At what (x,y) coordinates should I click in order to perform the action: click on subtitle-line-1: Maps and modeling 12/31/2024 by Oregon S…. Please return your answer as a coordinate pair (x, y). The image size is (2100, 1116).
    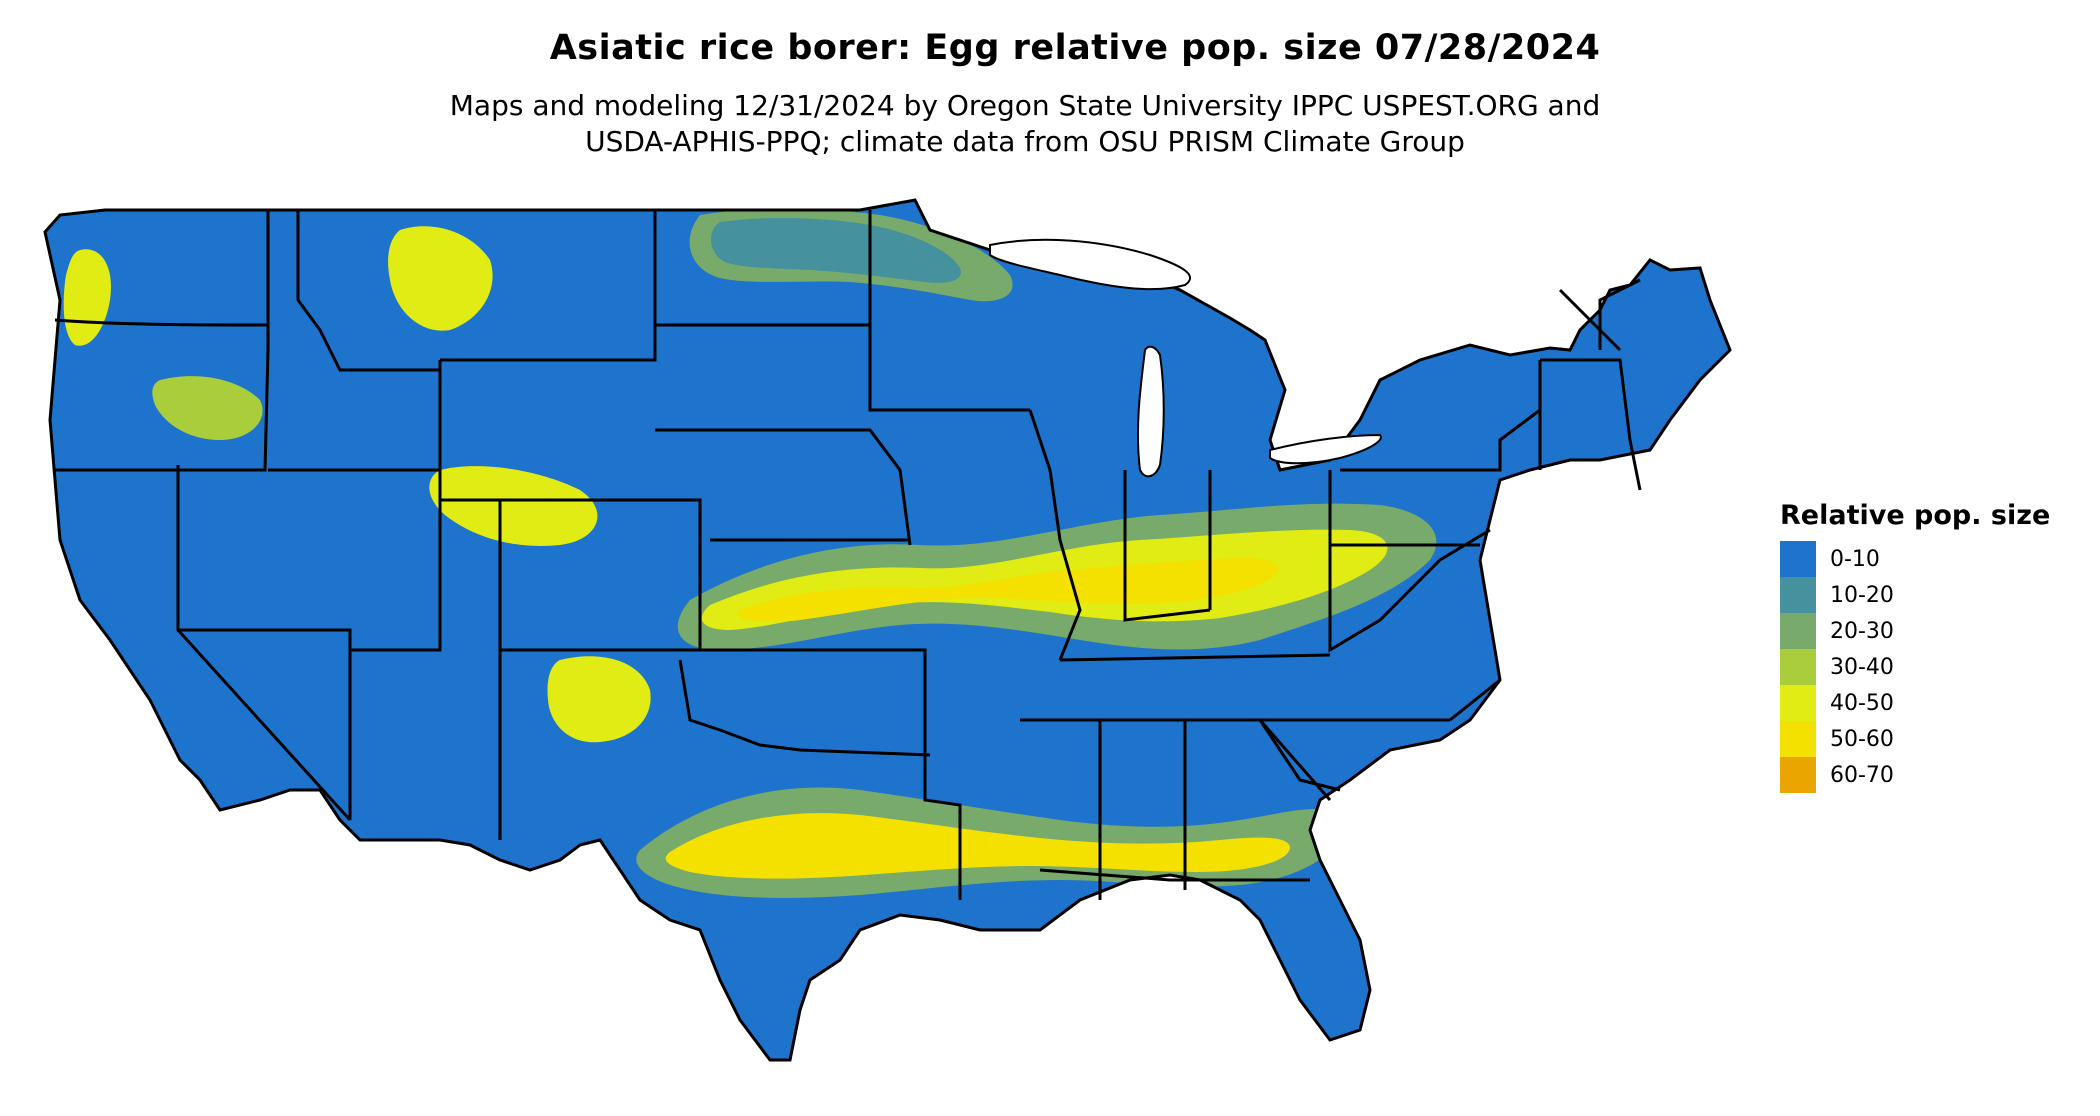
    Looking at the image, I should click on (1025, 105).